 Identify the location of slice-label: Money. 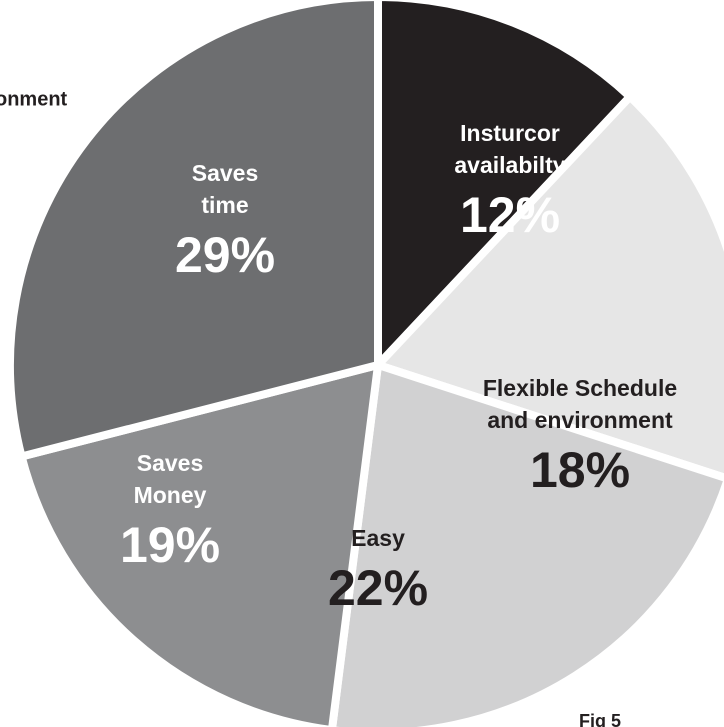
(170, 495).